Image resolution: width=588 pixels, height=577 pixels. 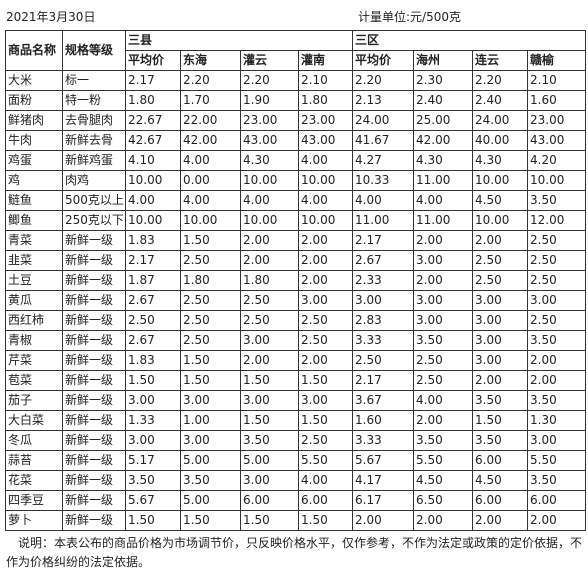 What do you see at coordinates (557, 220) in the screenshot?
I see `price-cell: 12.00` at bounding box center [557, 220].